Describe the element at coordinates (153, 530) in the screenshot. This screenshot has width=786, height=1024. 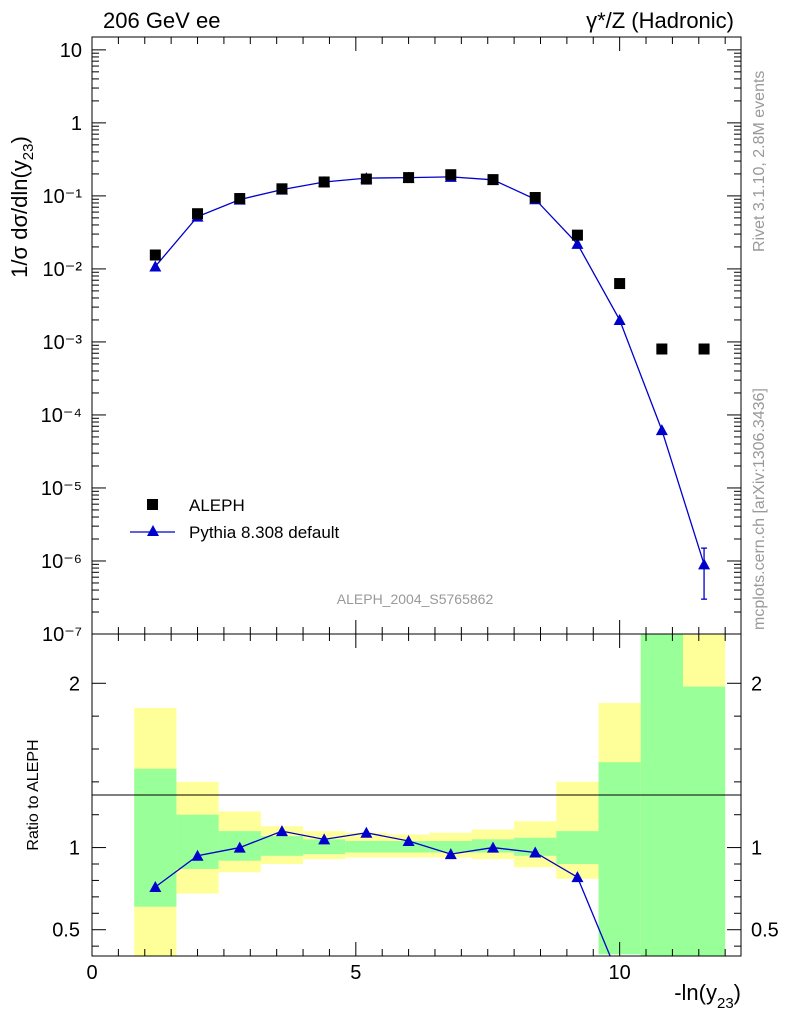
I see `legend-pythia-marker` at that location.